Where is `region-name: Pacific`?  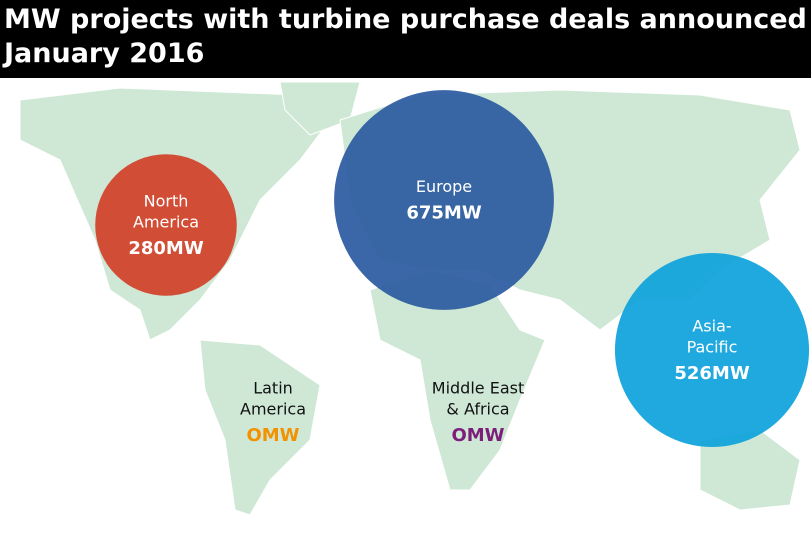
region-name: Pacific is located at coordinates (712, 347).